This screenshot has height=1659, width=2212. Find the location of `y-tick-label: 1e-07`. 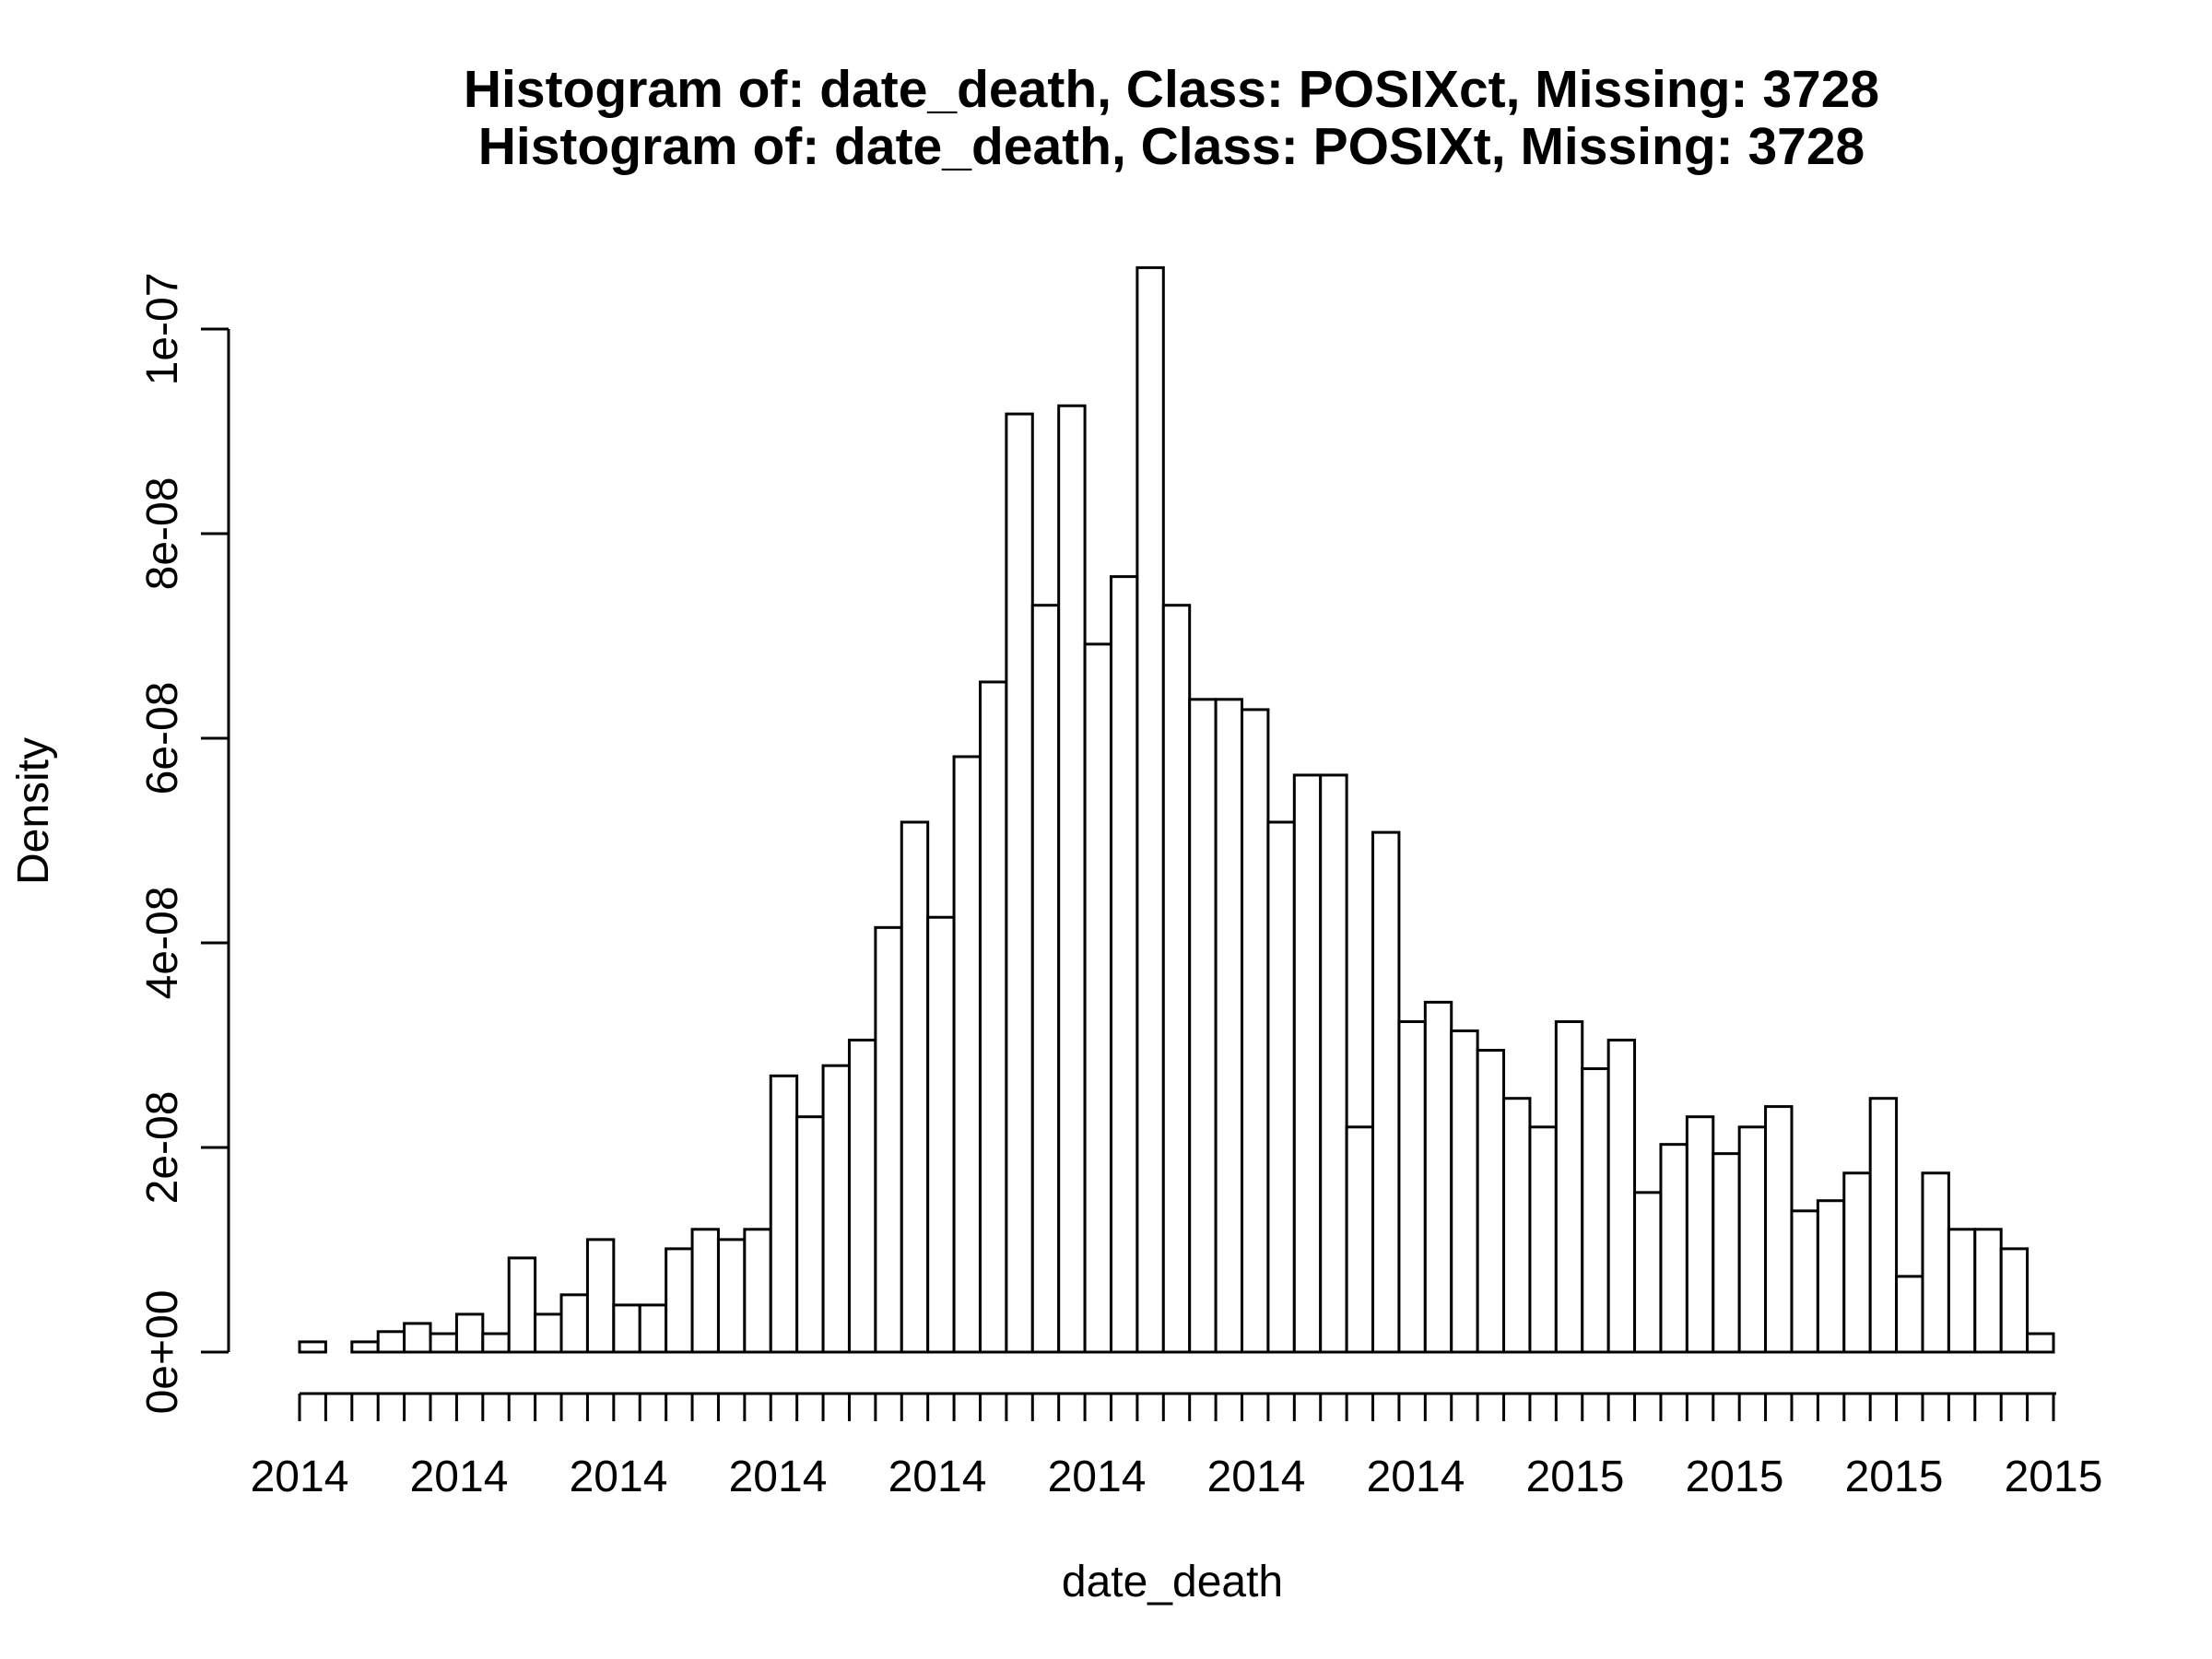

y-tick-label: 1e-07 is located at coordinates (162, 329).